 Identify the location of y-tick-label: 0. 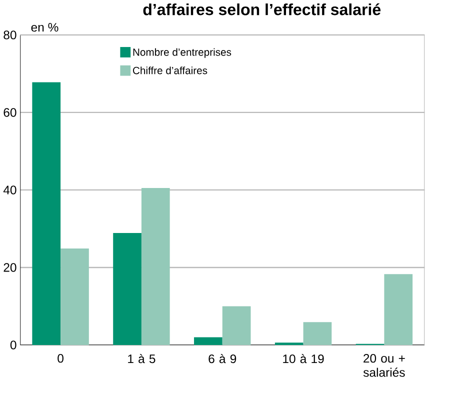
(13, 345).